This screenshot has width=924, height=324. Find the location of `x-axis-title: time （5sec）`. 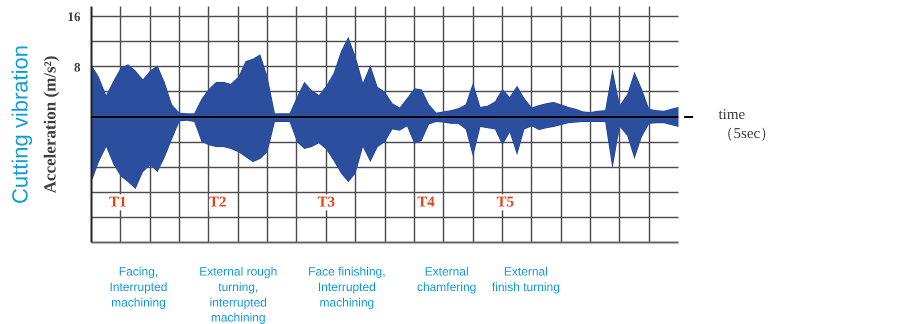

x-axis-title: time （5sec） is located at coordinates (747, 124).